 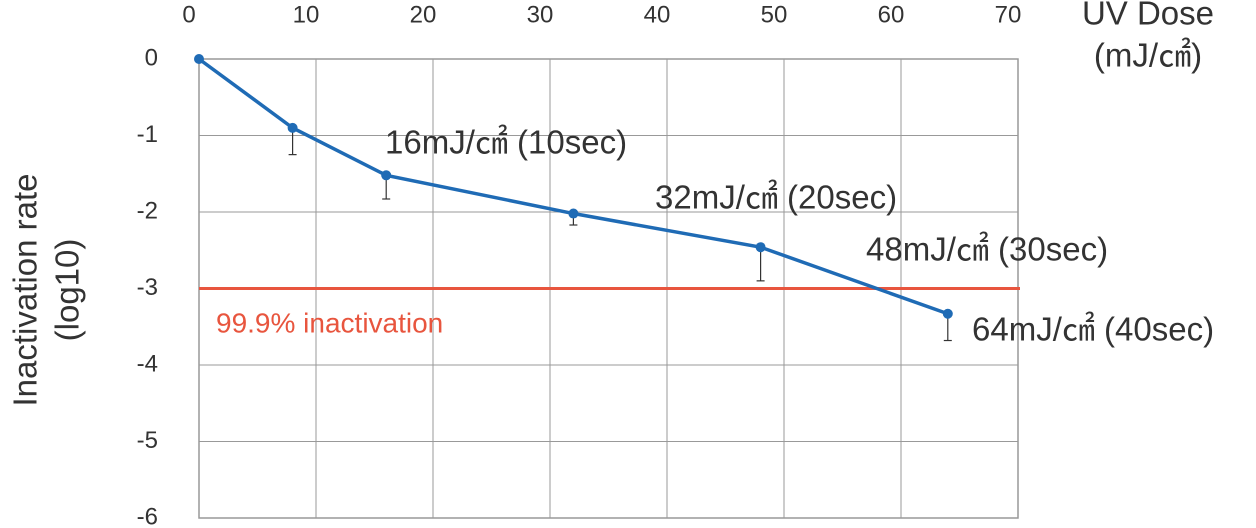 I want to click on x-axis-label: UV Dose, so click(x=1148, y=16).